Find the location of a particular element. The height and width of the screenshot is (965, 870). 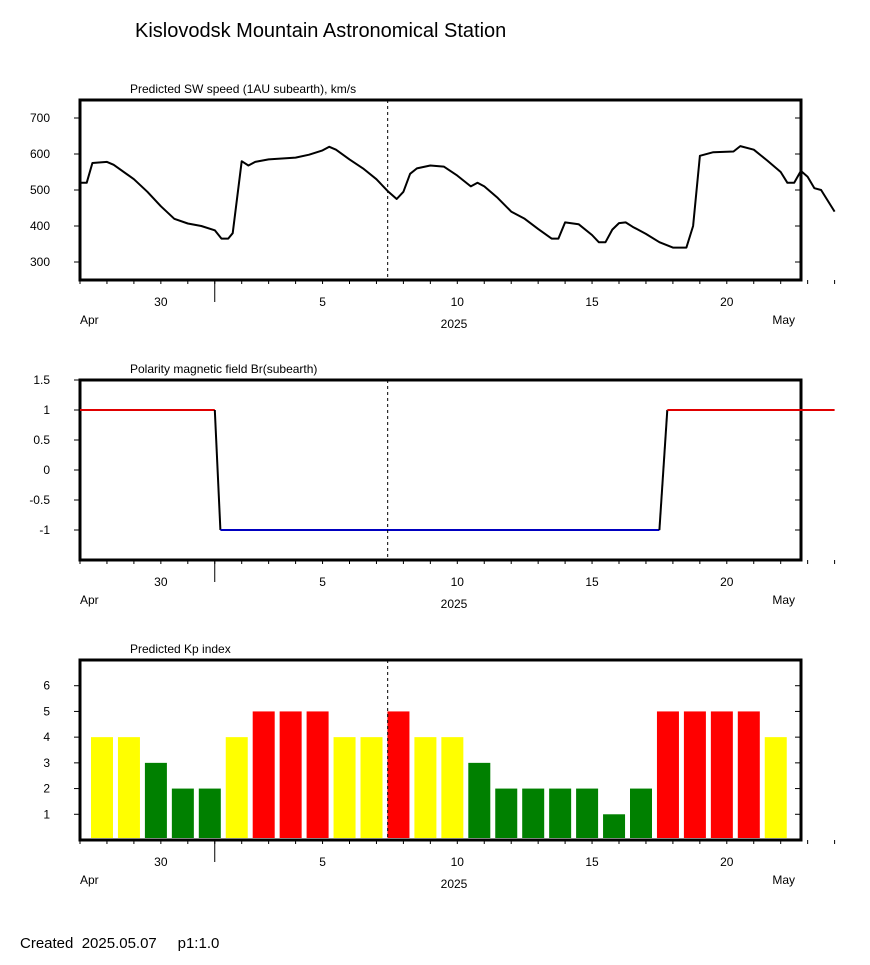

y-tick-label: 500 is located at coordinates (40, 190).